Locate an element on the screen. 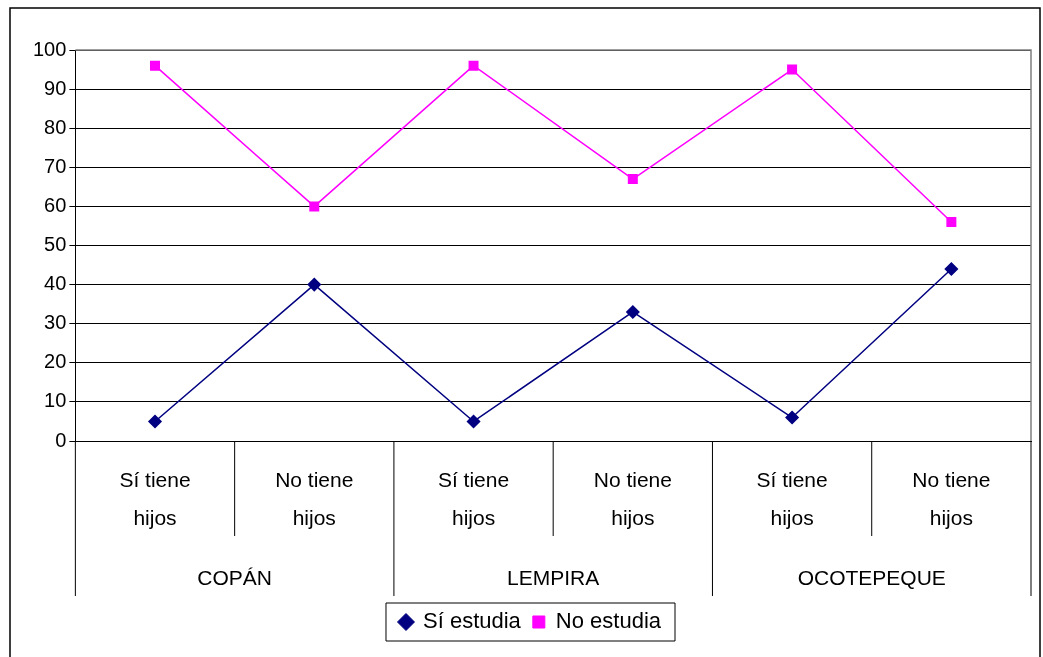 The width and height of the screenshot is (1043, 657). y-tick-label: 90 is located at coordinates (55, 87).